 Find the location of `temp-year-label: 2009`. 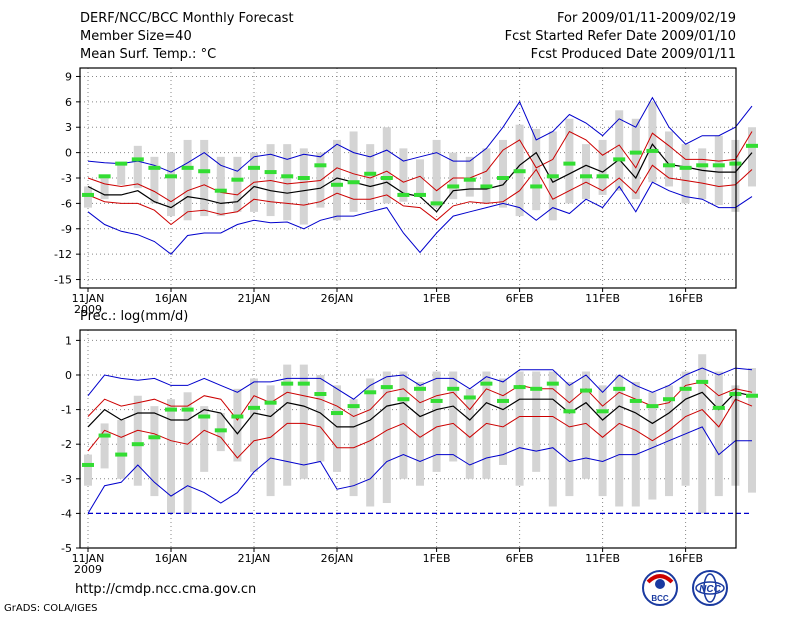

temp-year-label: 2009 is located at coordinates (88, 309).